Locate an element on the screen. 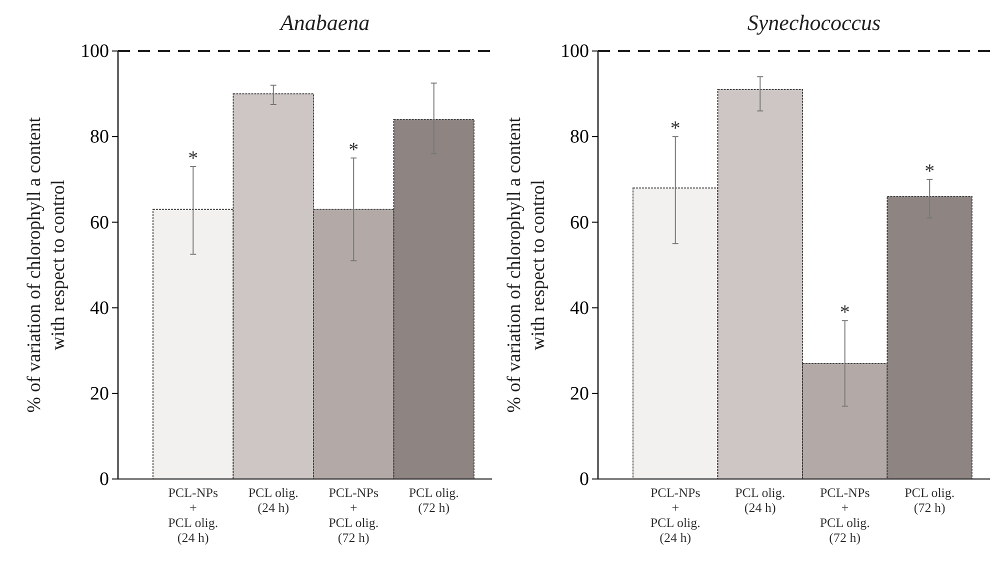  chart-title: Anabaena is located at coordinates (324, 22).